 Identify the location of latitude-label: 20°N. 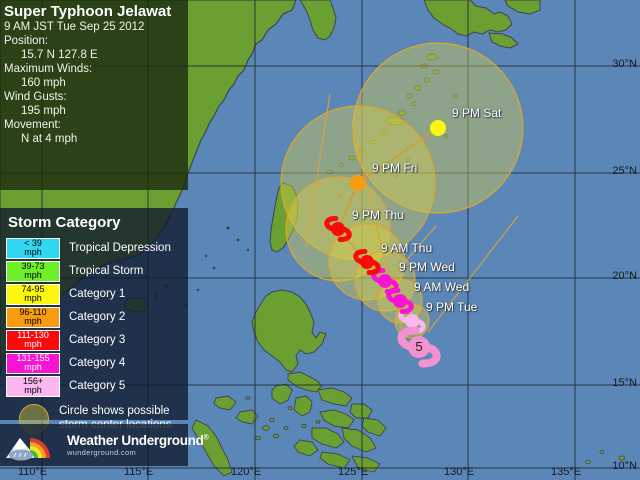
(624, 276).